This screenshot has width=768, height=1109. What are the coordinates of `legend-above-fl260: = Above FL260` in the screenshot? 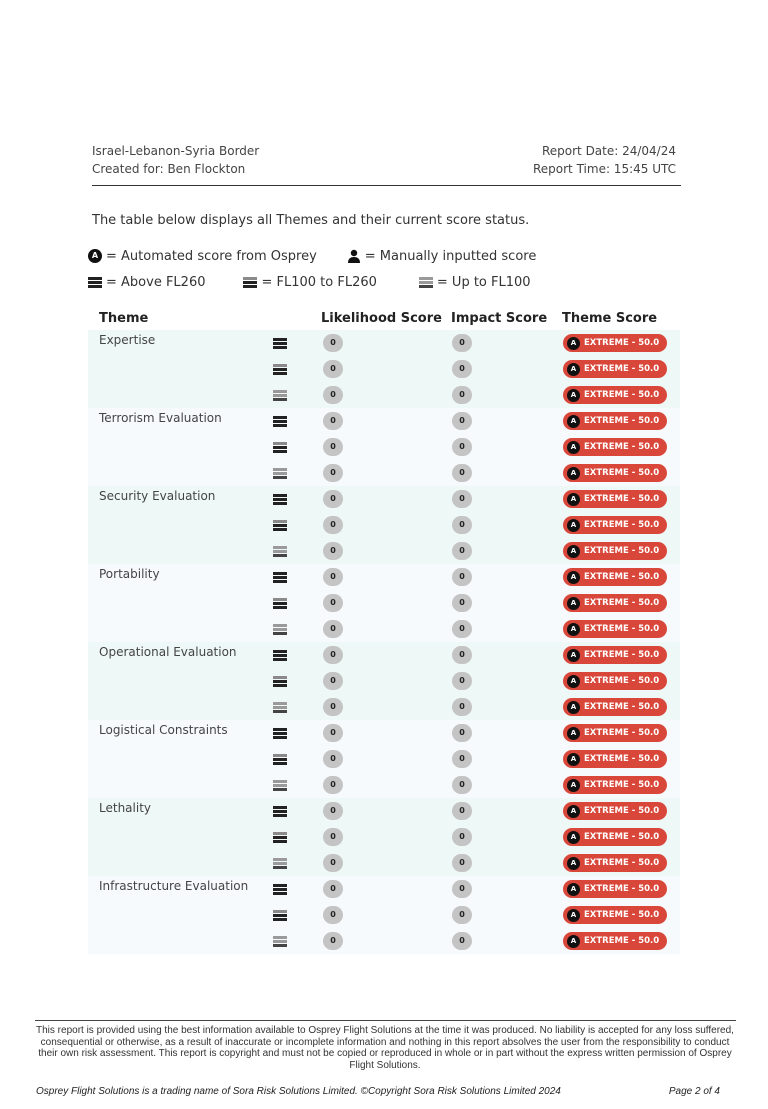 It's located at (146, 282).